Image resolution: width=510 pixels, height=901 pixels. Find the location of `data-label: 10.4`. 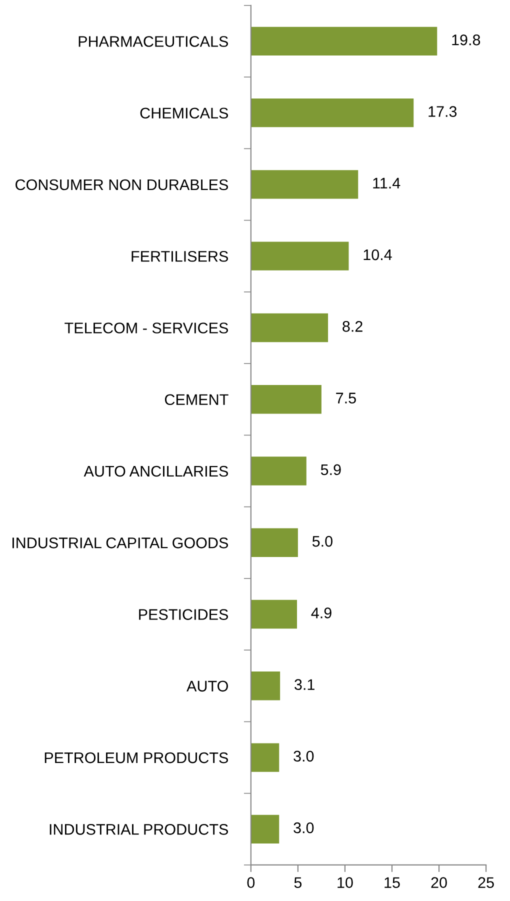

data-label: 10.4 is located at coordinates (378, 254).